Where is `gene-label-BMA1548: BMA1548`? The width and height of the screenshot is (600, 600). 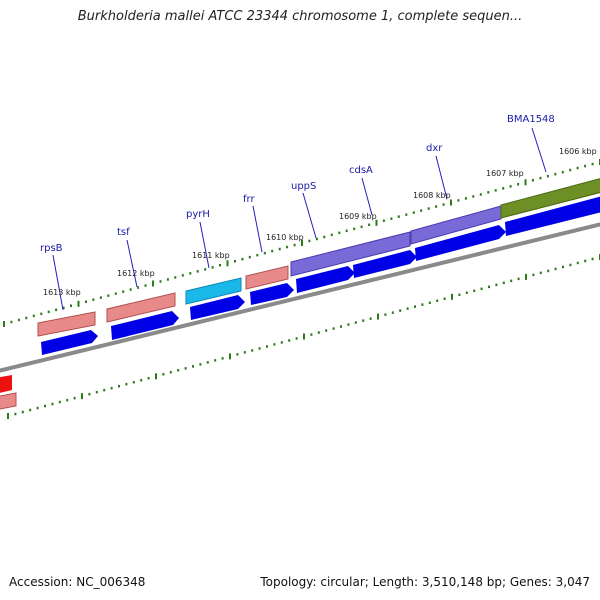
gene-label-BMA1548: BMA1548 is located at coordinates (531, 119).